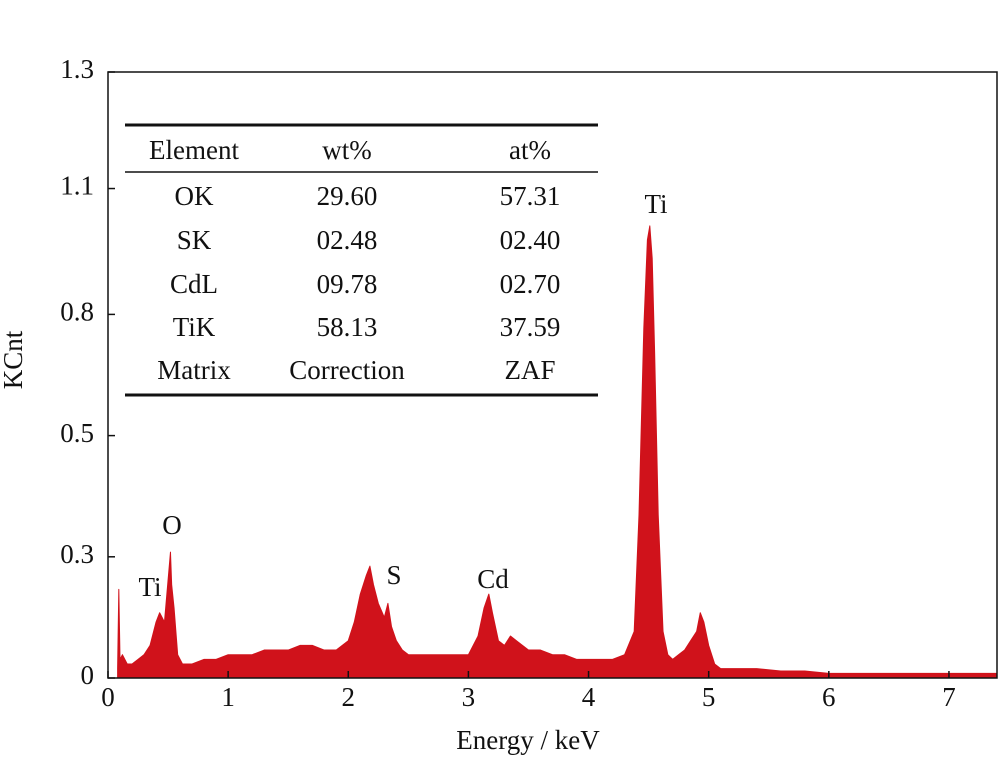 This screenshot has width=1000, height=761. What do you see at coordinates (228, 697) in the screenshot?
I see `x-tick-label: 1` at bounding box center [228, 697].